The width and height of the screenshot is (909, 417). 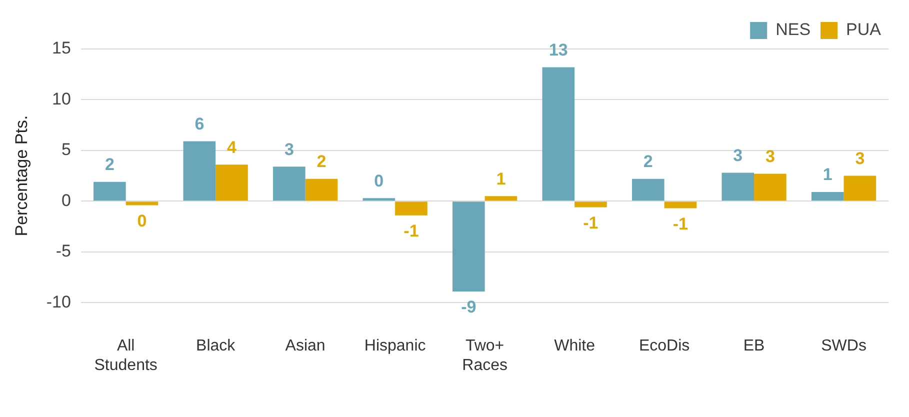 What do you see at coordinates (843, 346) in the screenshot?
I see `x-tick-label: SWDs` at bounding box center [843, 346].